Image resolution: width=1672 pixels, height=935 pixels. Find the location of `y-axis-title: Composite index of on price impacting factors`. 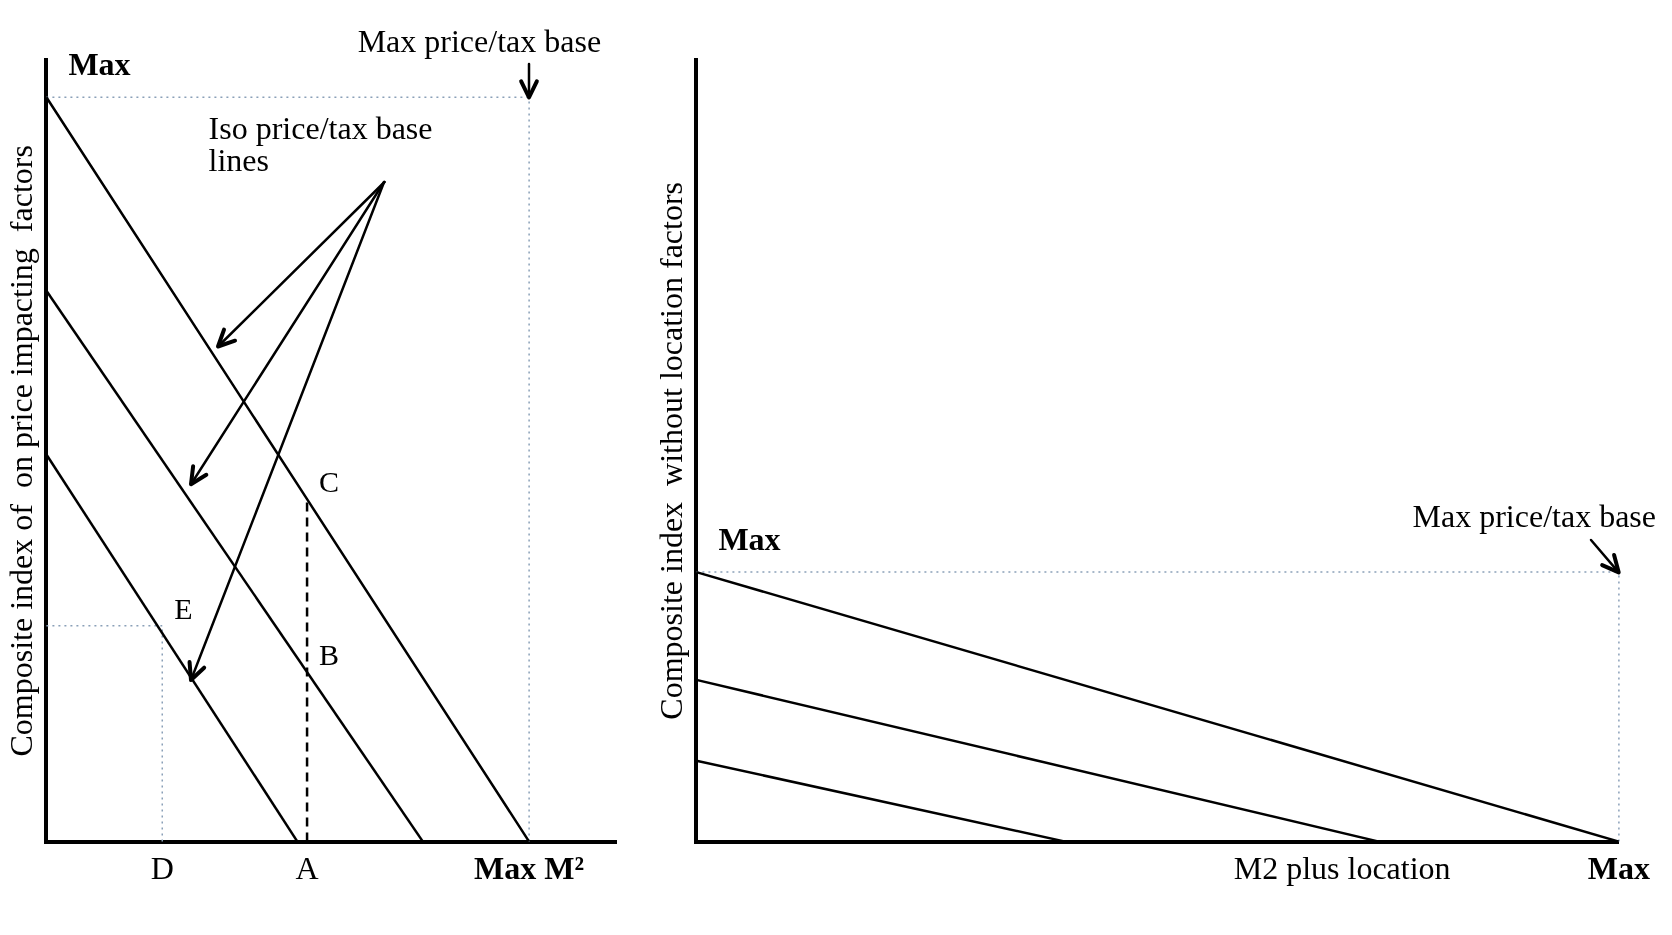

y-axis-title: Composite index of on price impacting factors is located at coordinates (20, 451).